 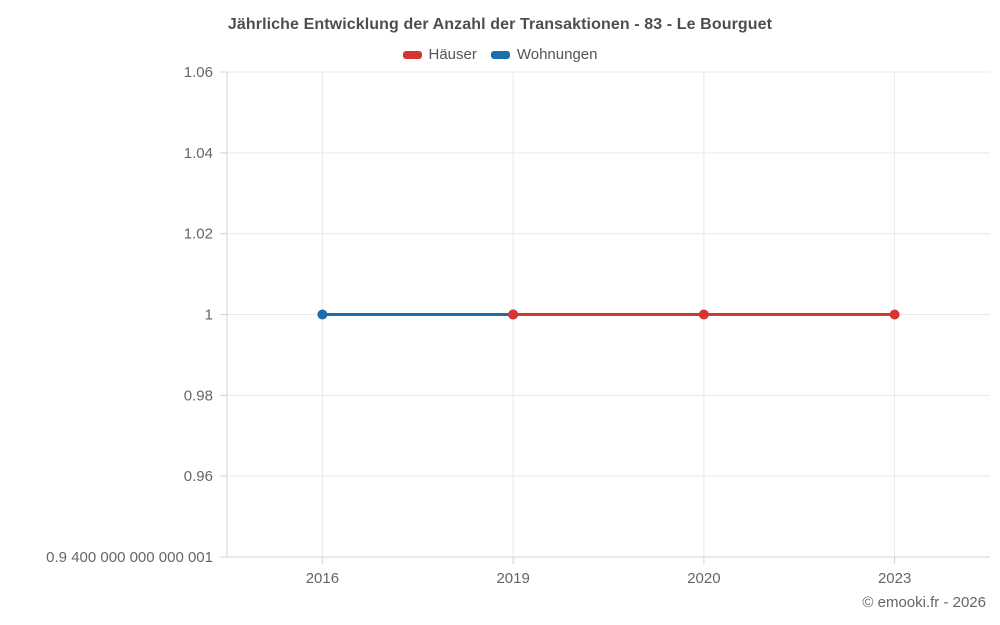 What do you see at coordinates (129, 557) in the screenshot?
I see `y-tick-label: 0.9 400 000 000 000 001` at bounding box center [129, 557].